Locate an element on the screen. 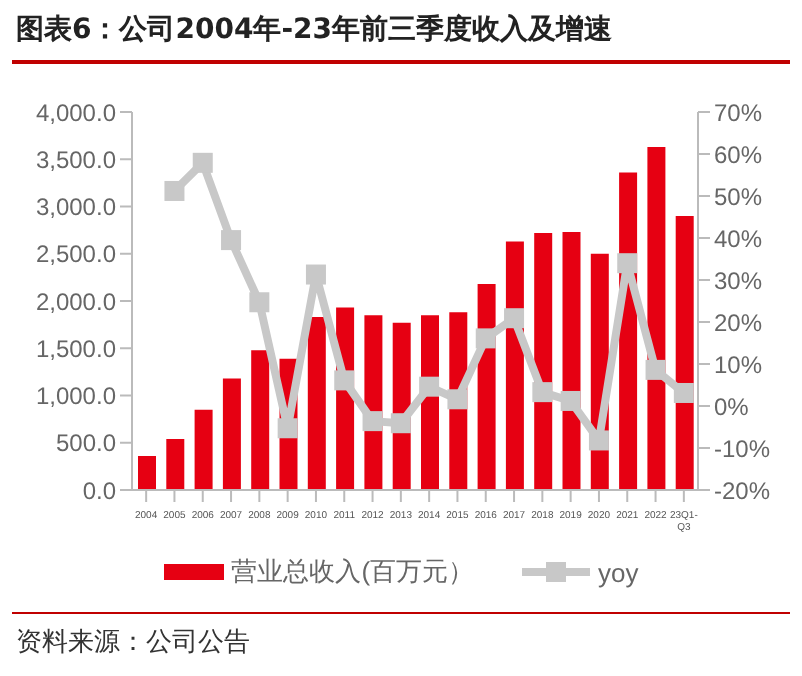 This screenshot has width=802, height=676. y2-tick-label: 0% is located at coordinates (732, 406).